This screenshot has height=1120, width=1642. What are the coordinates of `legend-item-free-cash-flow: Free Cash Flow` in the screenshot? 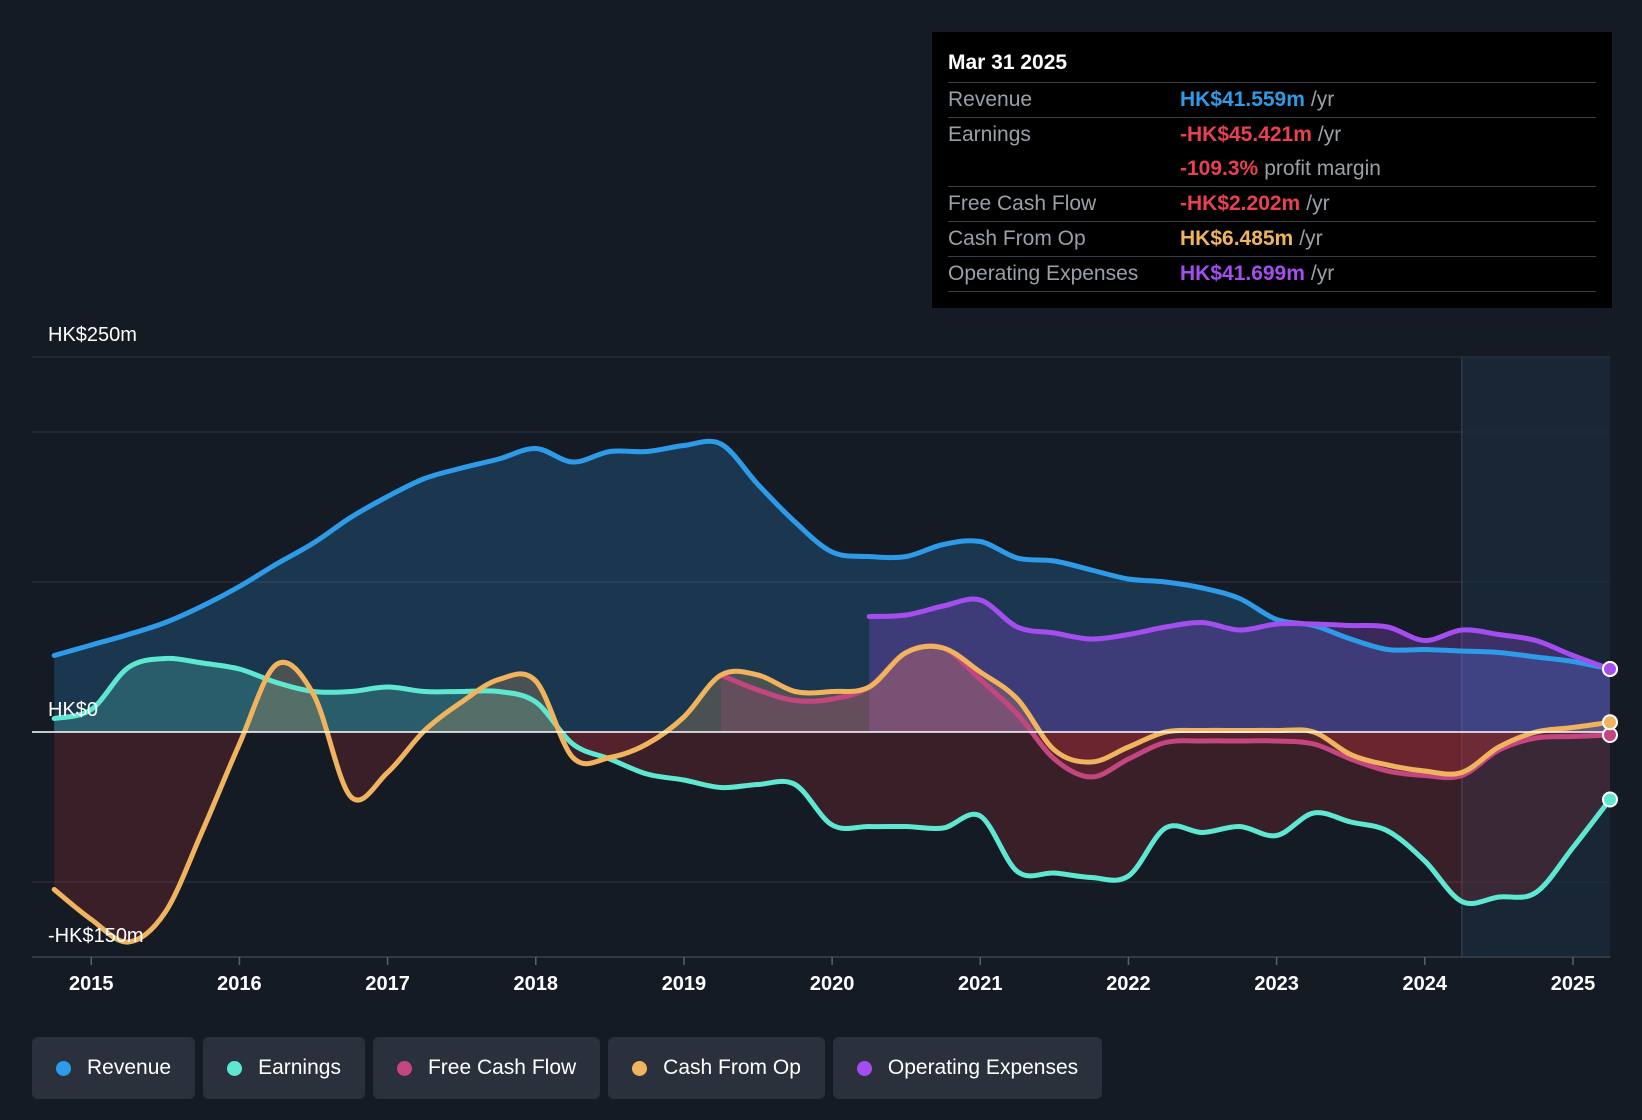 It's located at (486, 1068).